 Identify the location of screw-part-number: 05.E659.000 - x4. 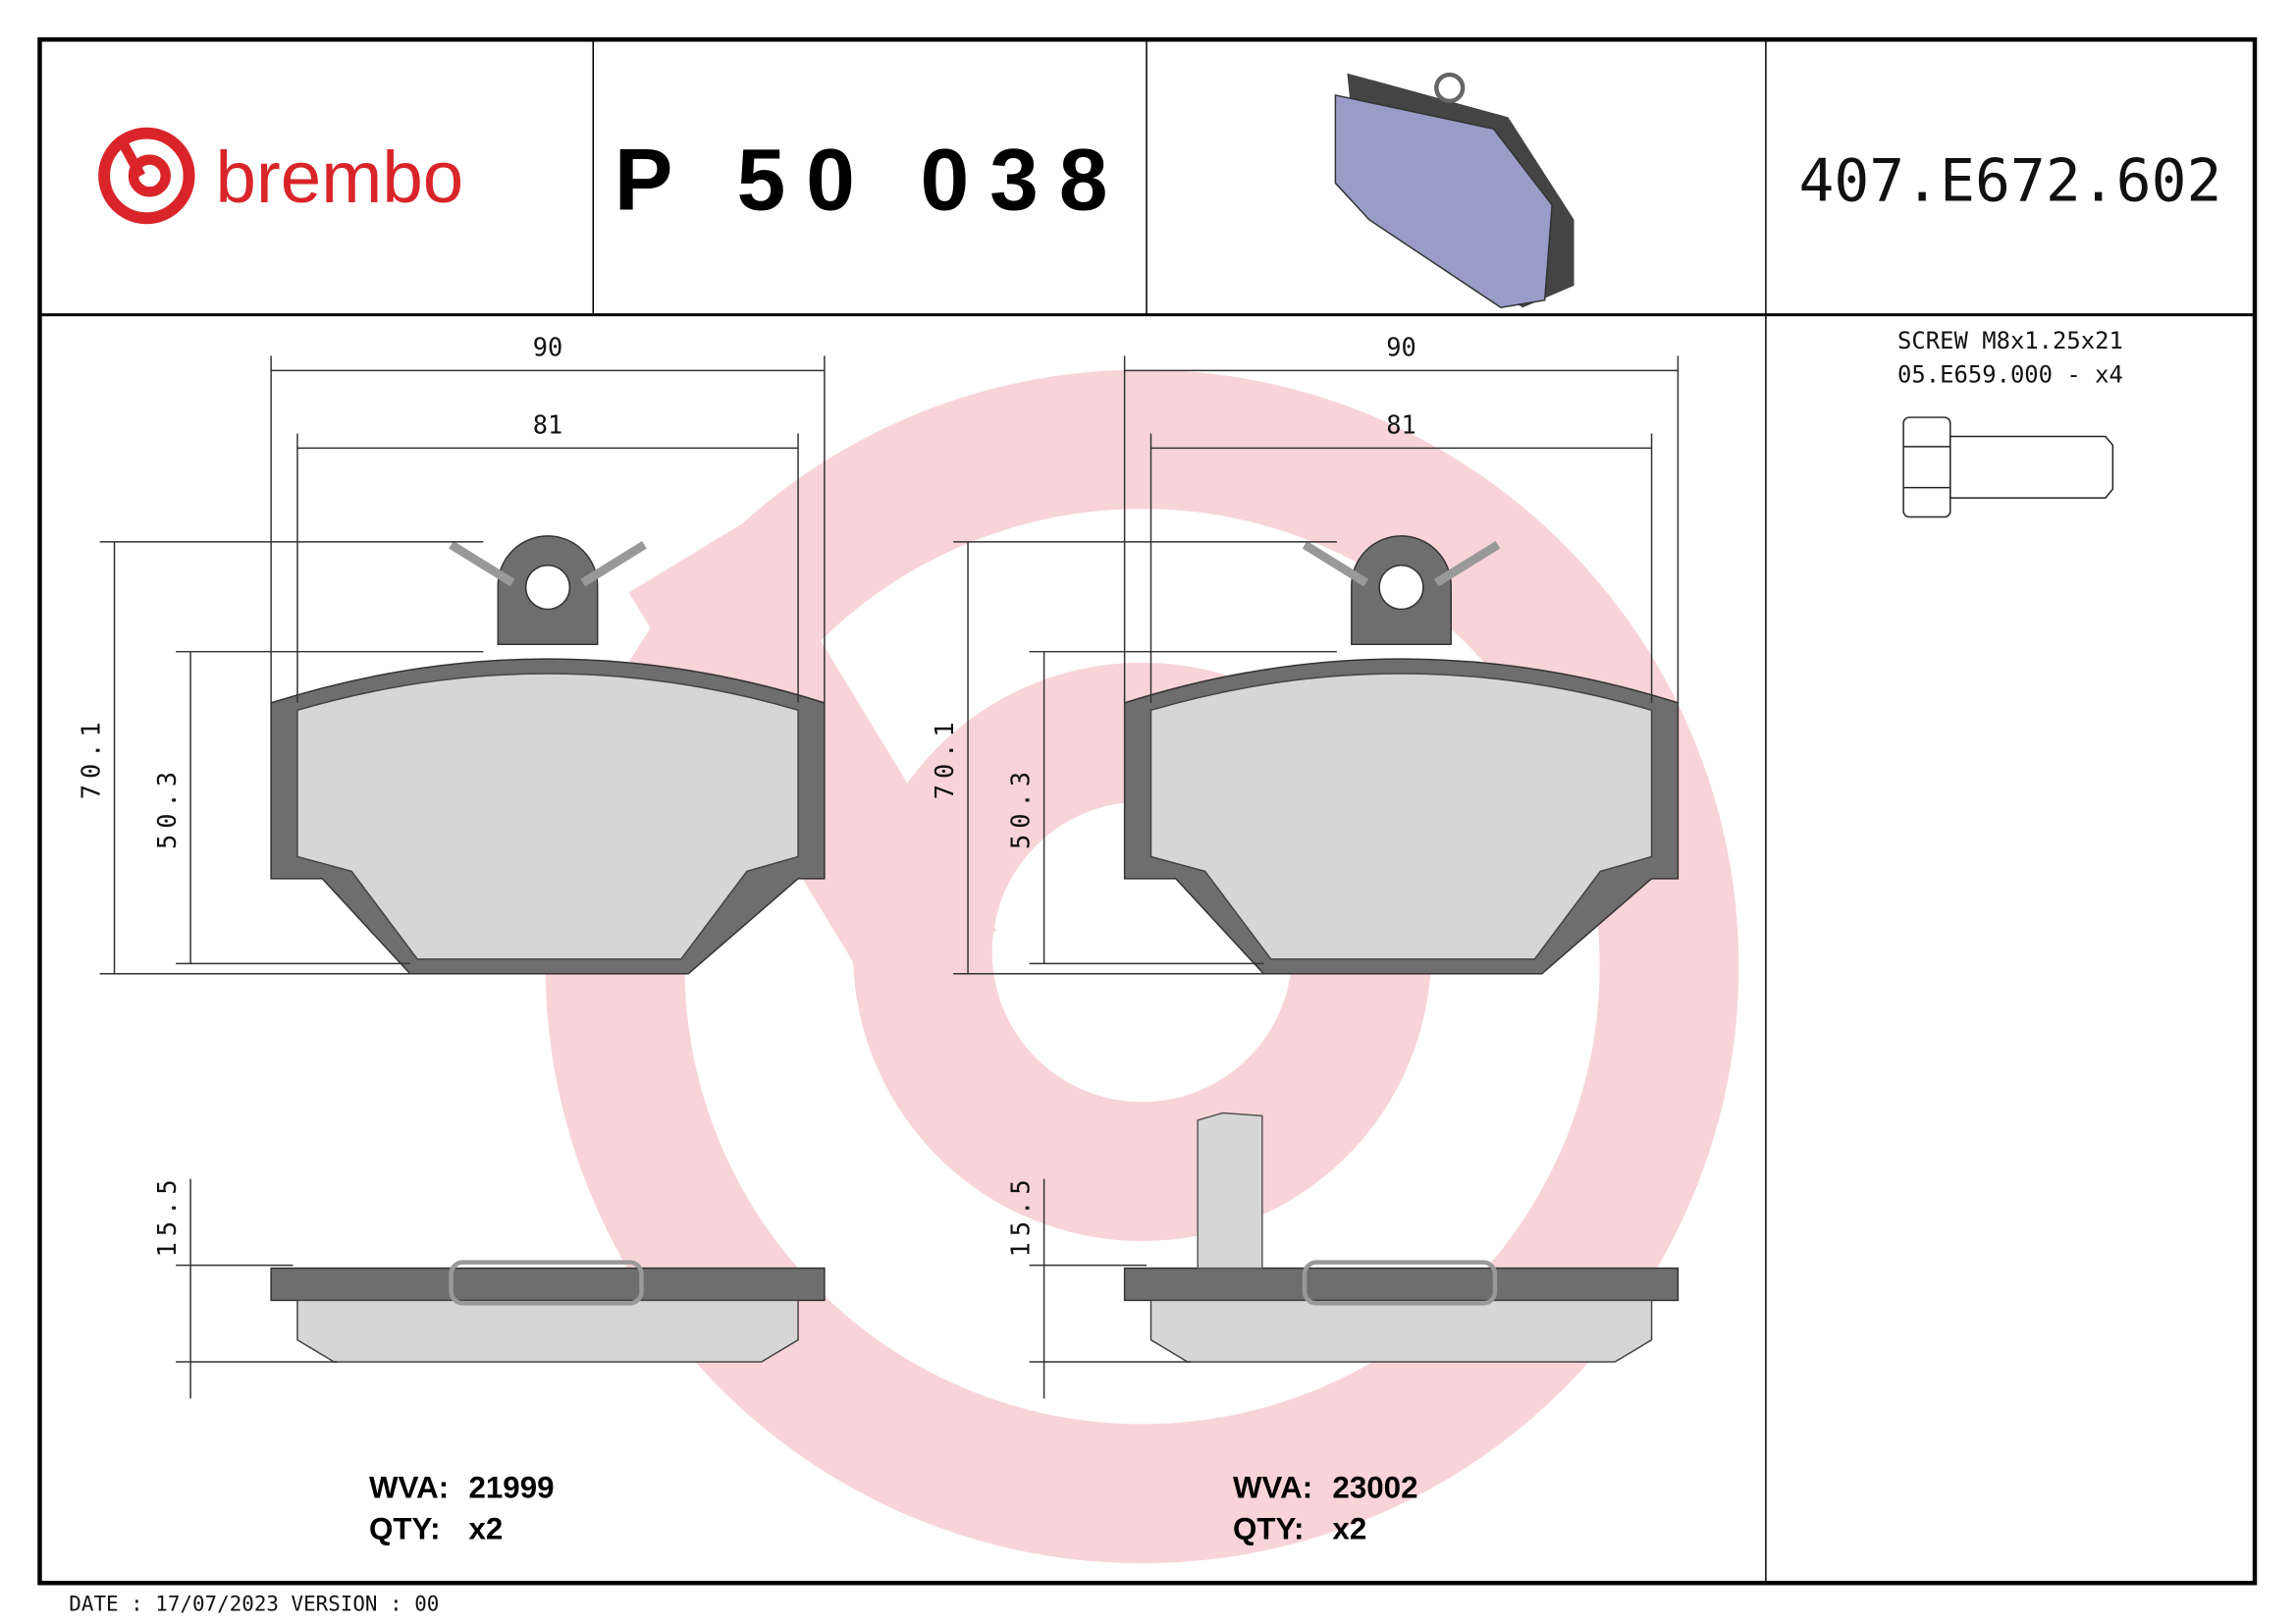
(2010, 374).